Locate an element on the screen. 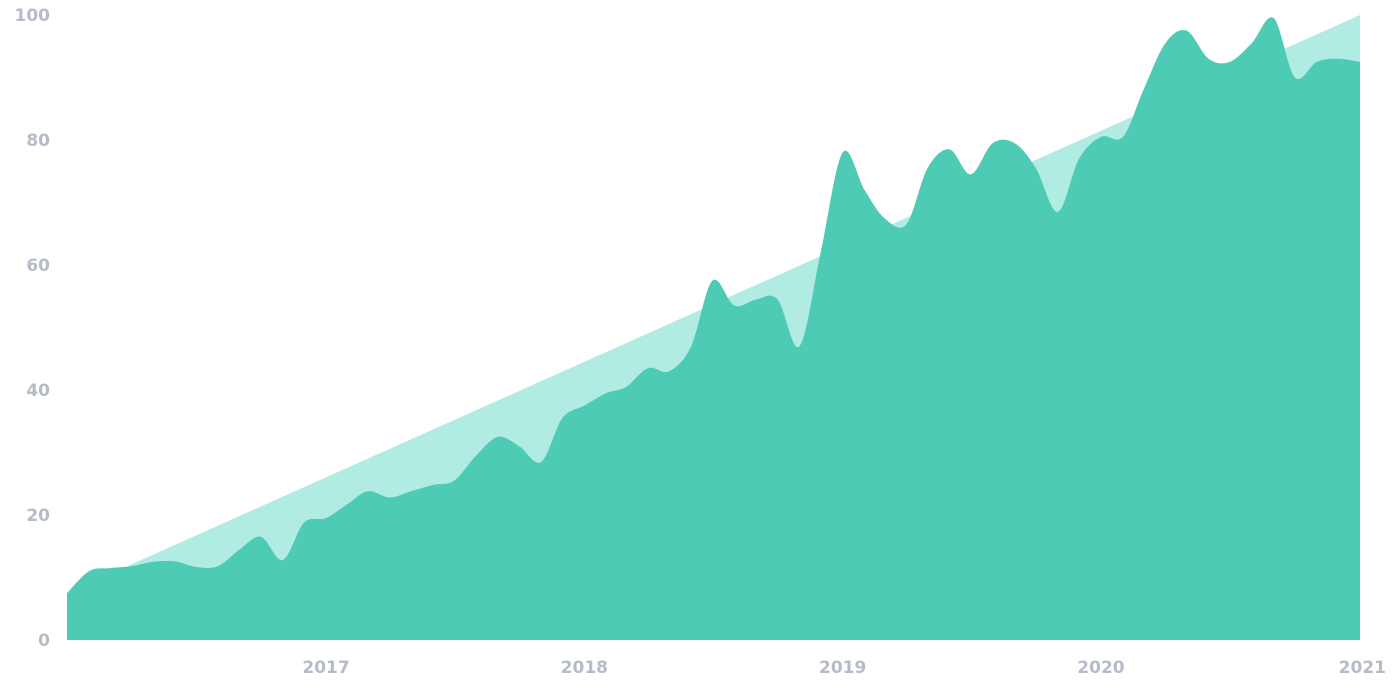 The image size is (1392, 696). y-tick-label: 20 is located at coordinates (38, 516).